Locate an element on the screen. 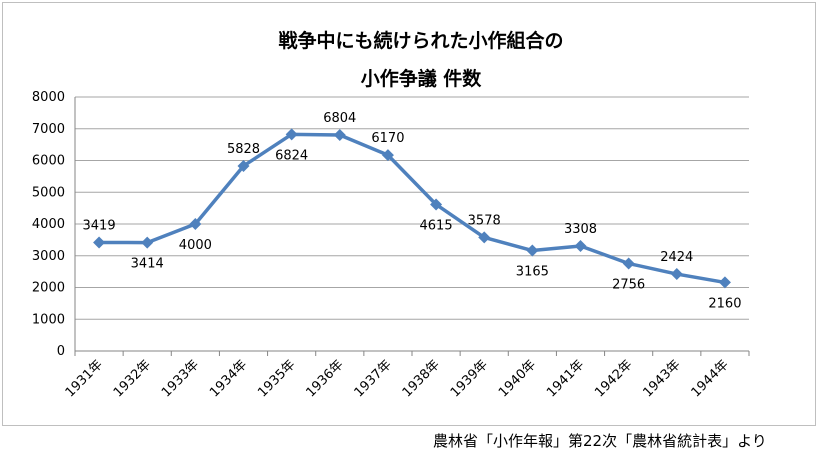 The width and height of the screenshot is (840, 464). data-label: 4000 is located at coordinates (195, 245).